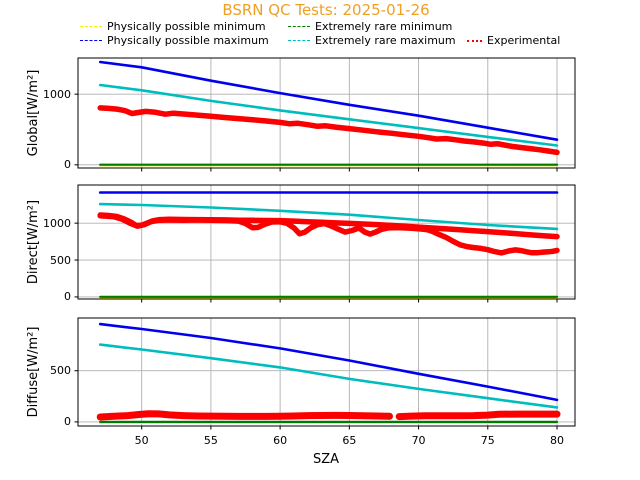  Describe the element at coordinates (33, 113) in the screenshot. I see `y-axis-label-global: Global[W/m²]` at that location.